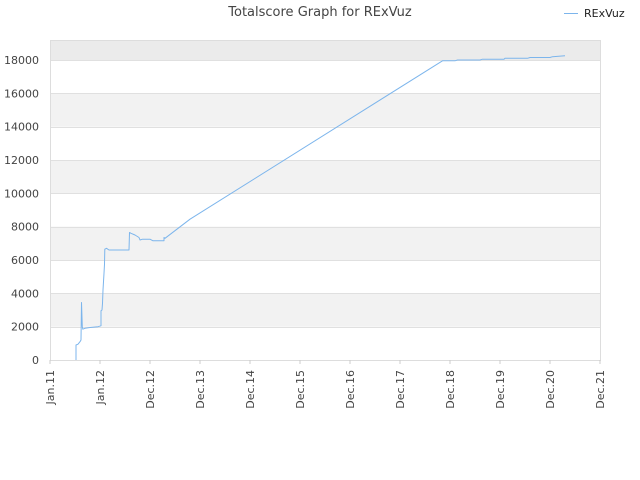 The height and width of the screenshot is (480, 640). I want to click on y-tick-label: 12000, so click(21, 160).